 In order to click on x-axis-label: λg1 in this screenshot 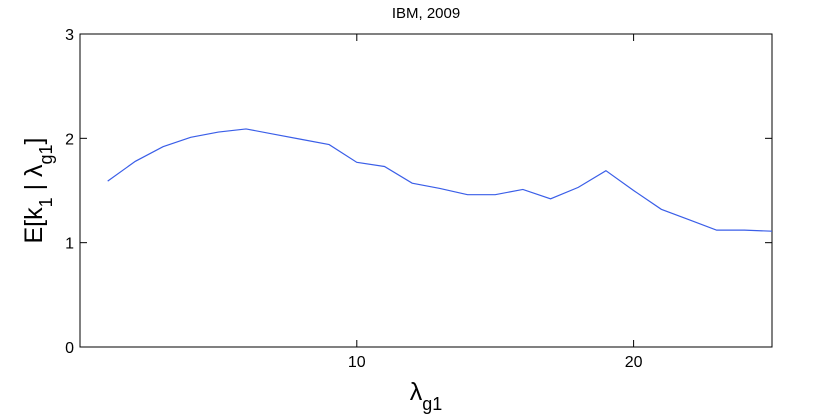, I will do `click(426, 396)`.